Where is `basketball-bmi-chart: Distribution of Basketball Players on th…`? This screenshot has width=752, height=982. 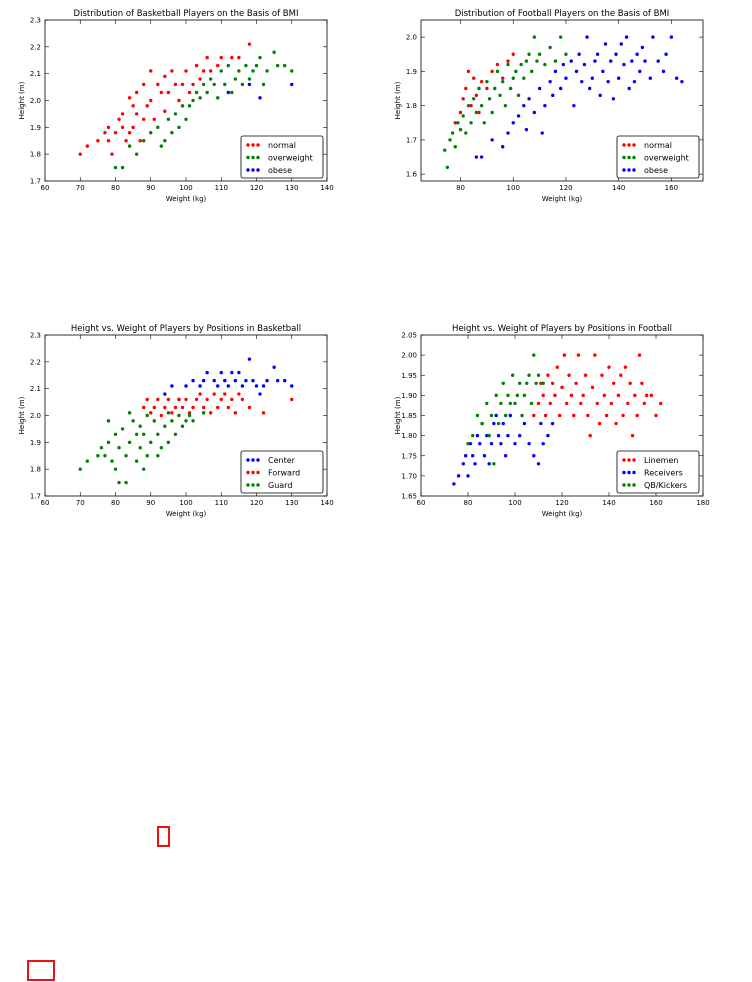
basketball-bmi-chart: Distribution of Basketball Players on th… is located at coordinates (176, 106).